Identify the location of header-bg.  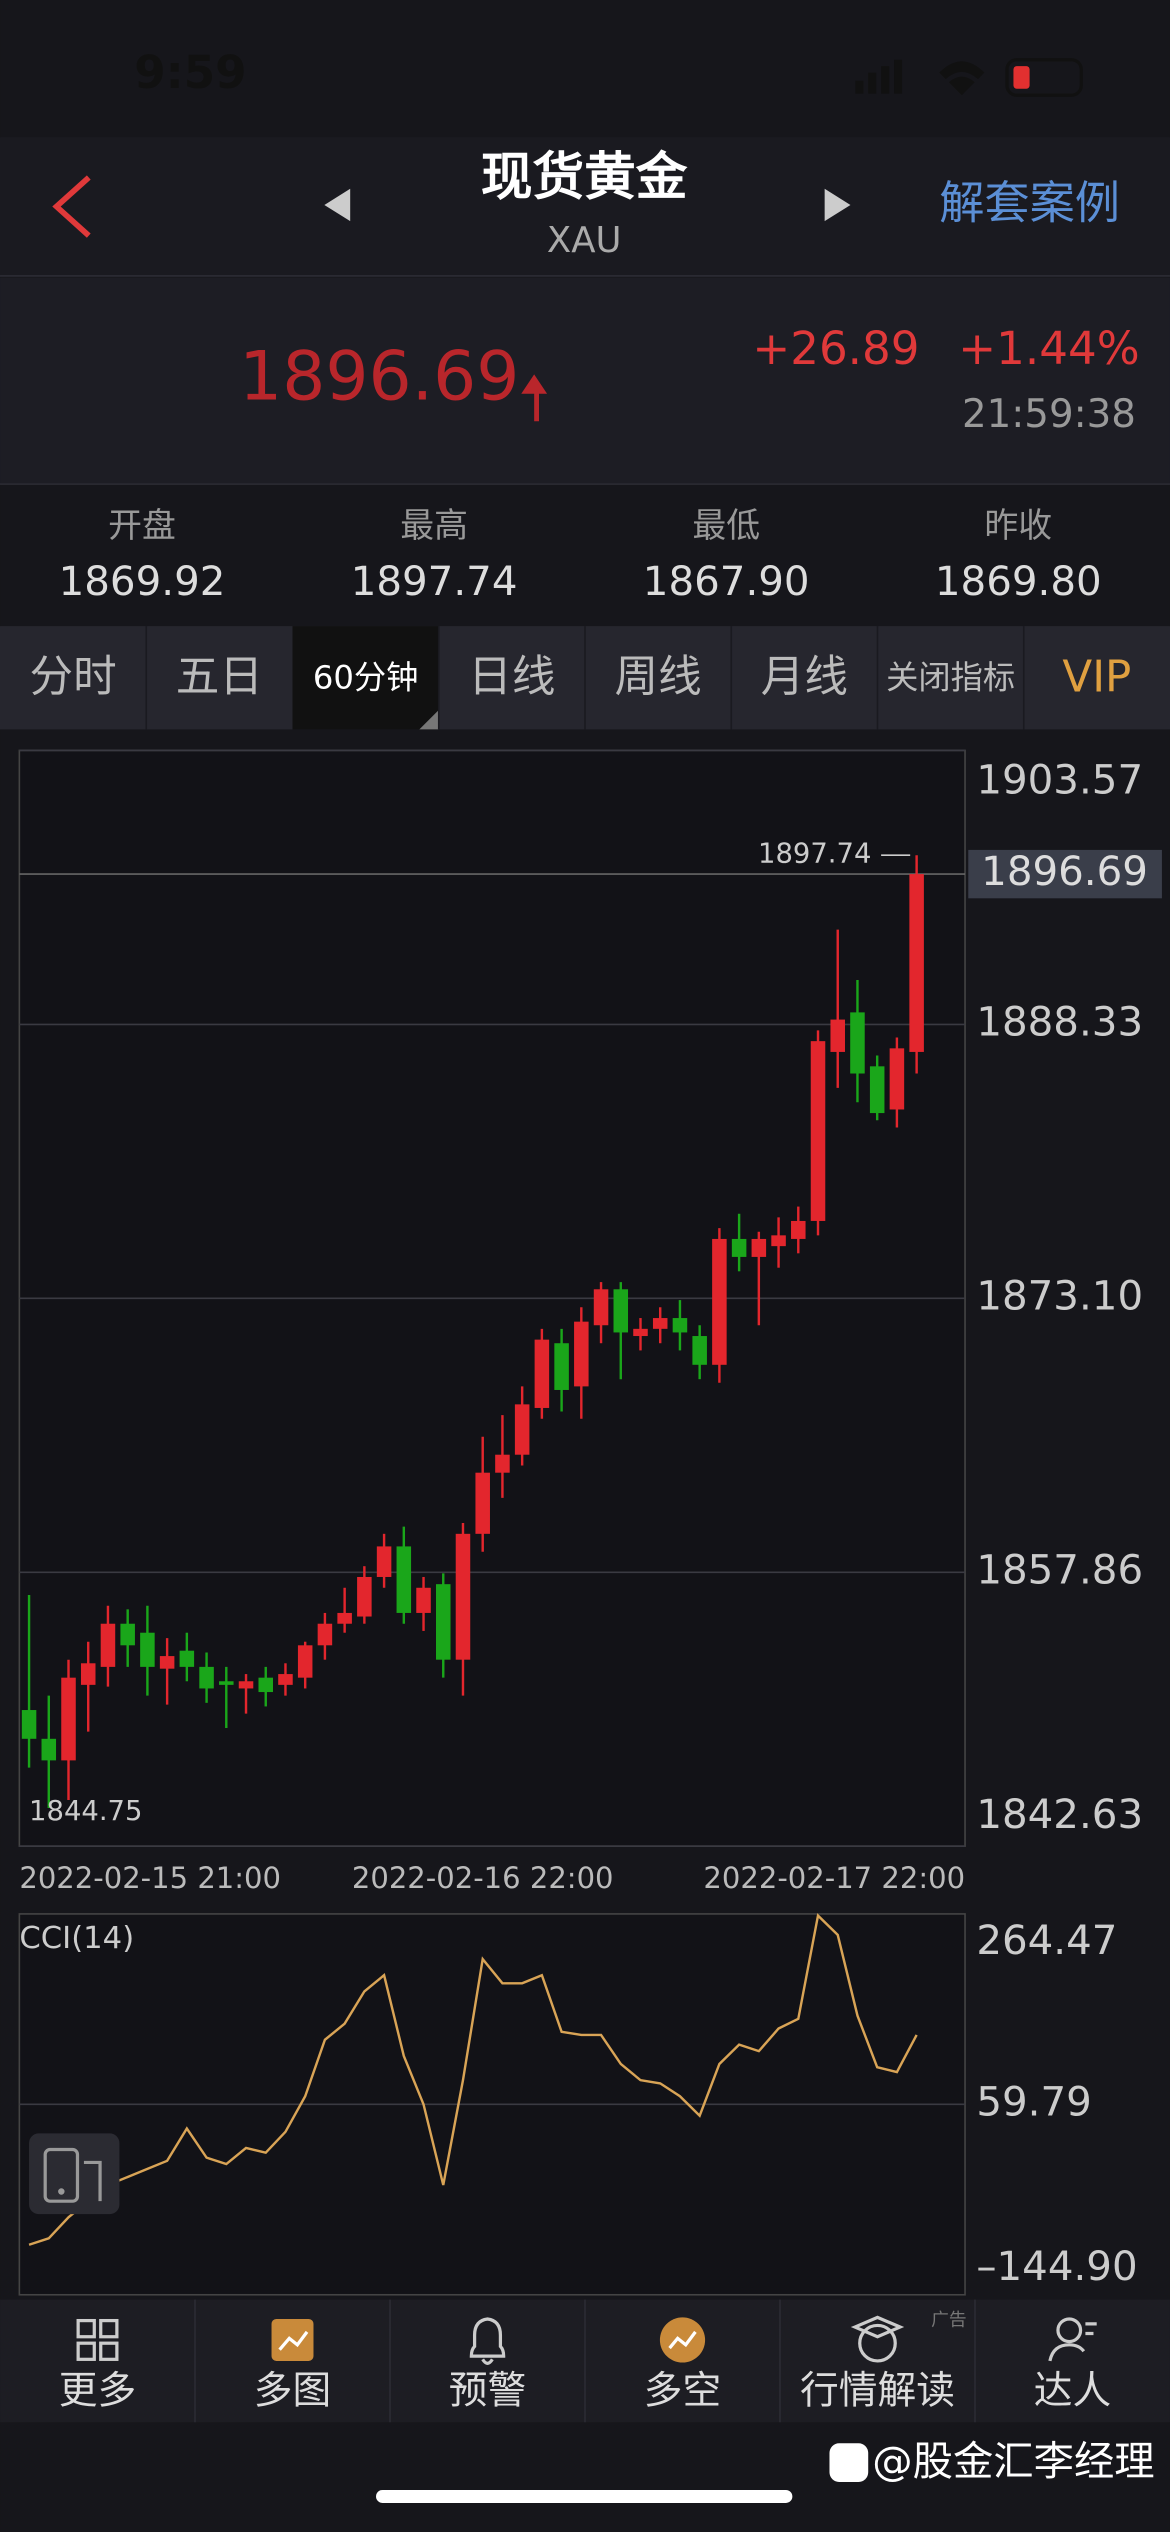
(585, 206).